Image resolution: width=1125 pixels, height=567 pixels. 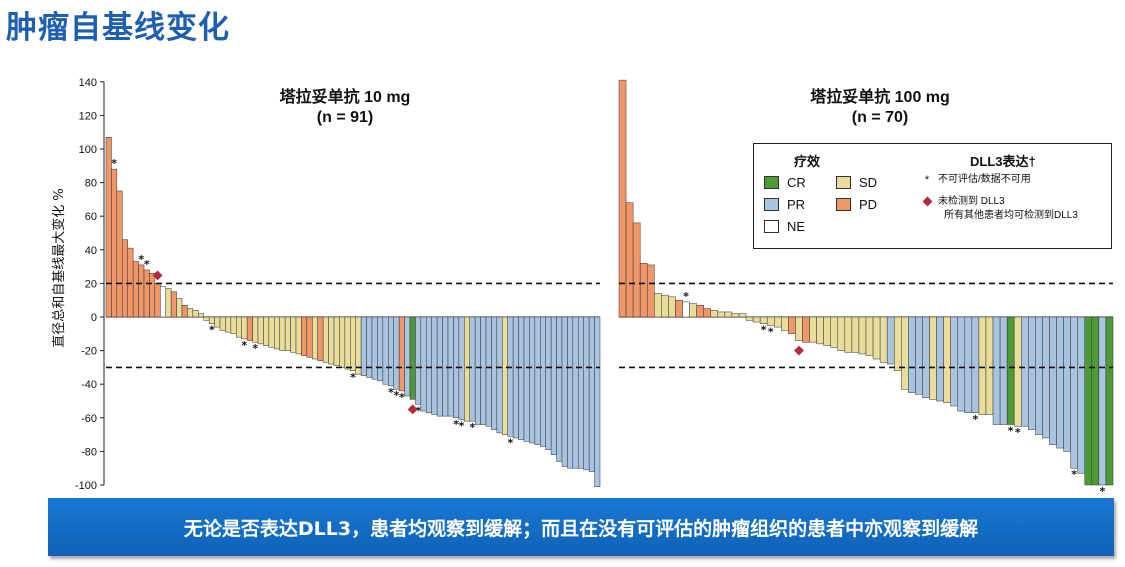 What do you see at coordinates (796, 204) in the screenshot?
I see `legend-label-pr: PR` at bounding box center [796, 204].